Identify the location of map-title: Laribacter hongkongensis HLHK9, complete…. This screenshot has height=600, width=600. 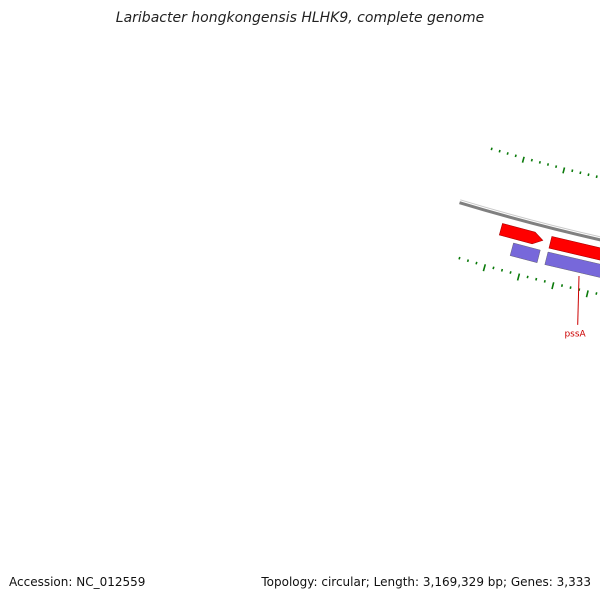
(300, 18).